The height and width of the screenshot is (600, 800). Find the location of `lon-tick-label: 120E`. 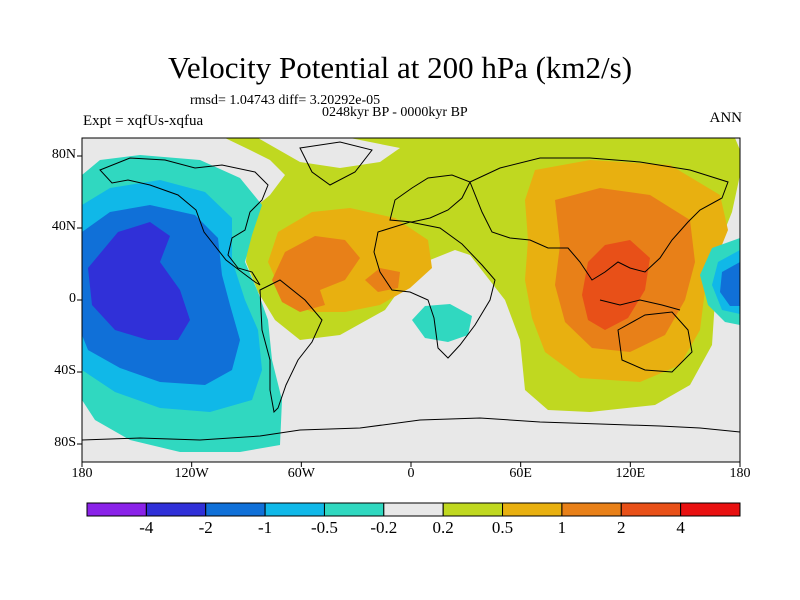

lon-tick-label: 120E is located at coordinates (630, 473).